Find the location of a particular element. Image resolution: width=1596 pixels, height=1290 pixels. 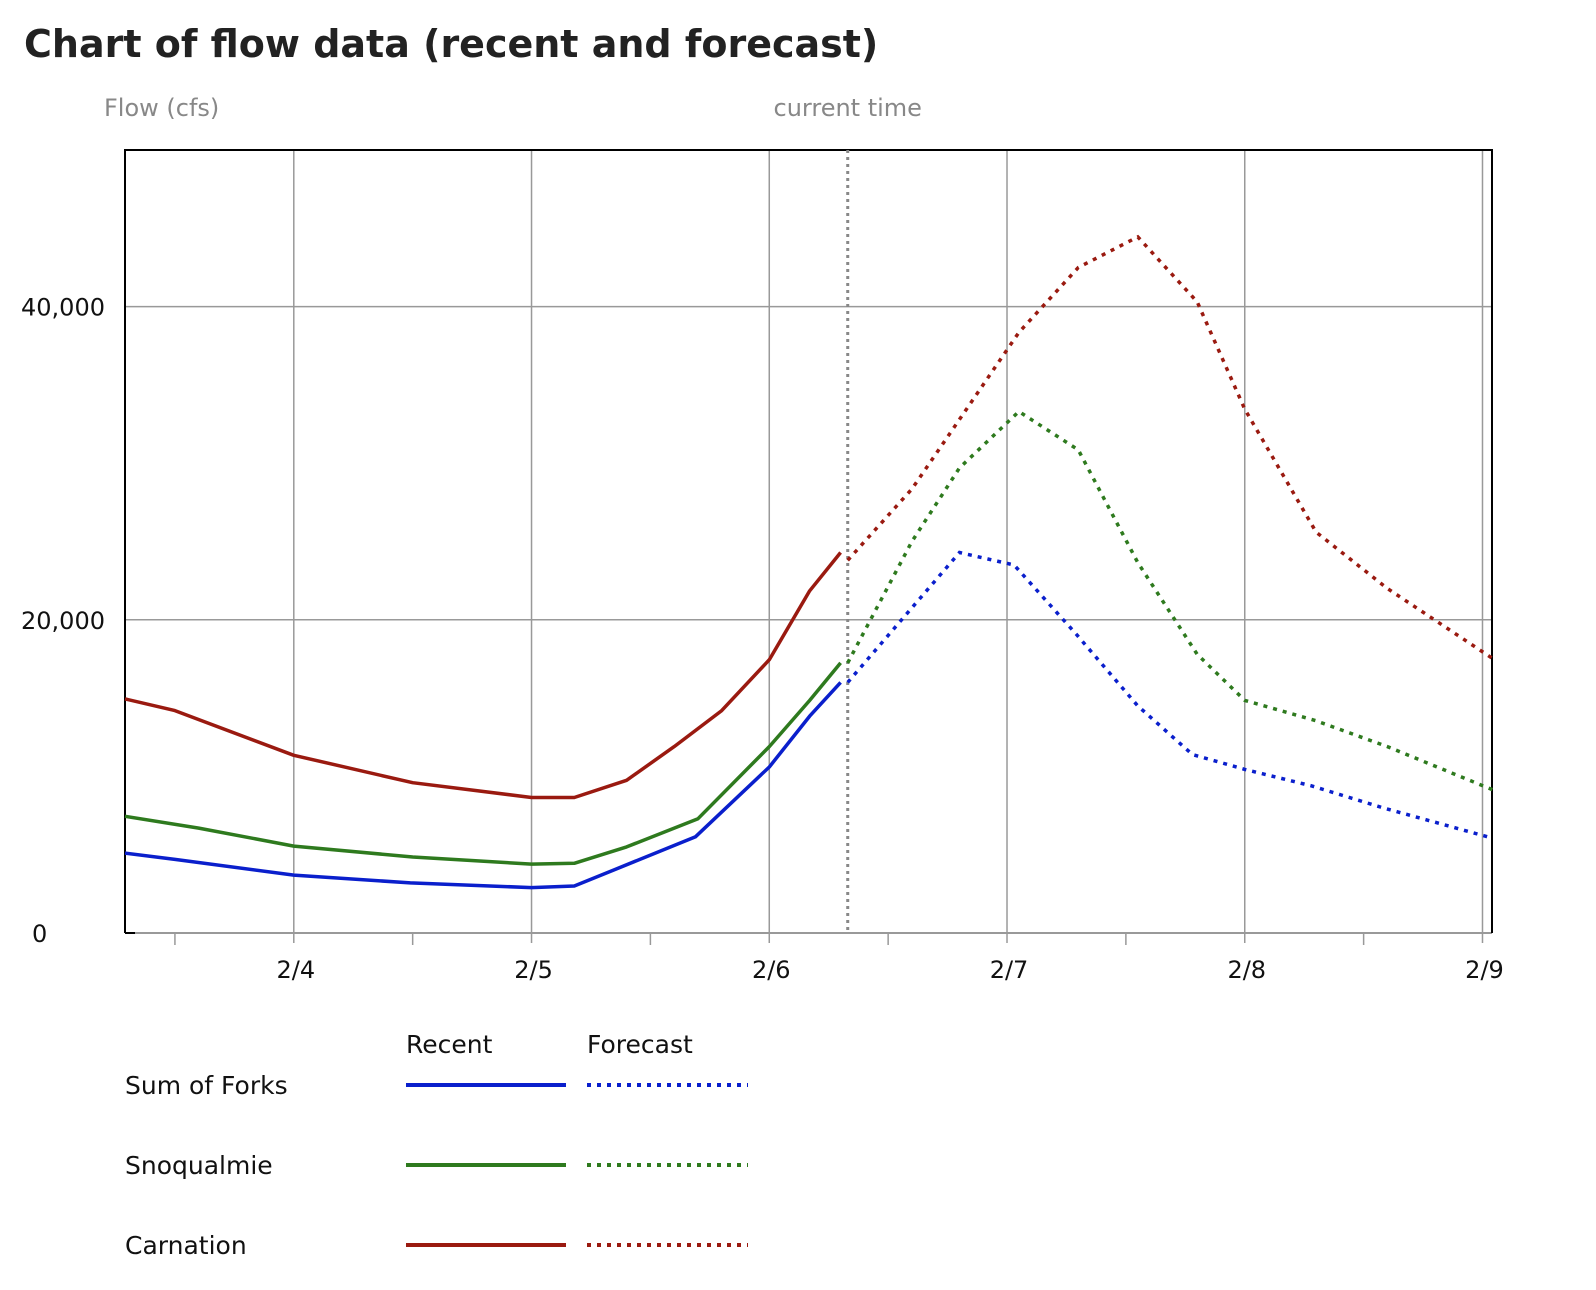

sum-of-forks-recent-line is located at coordinates (483, 785).